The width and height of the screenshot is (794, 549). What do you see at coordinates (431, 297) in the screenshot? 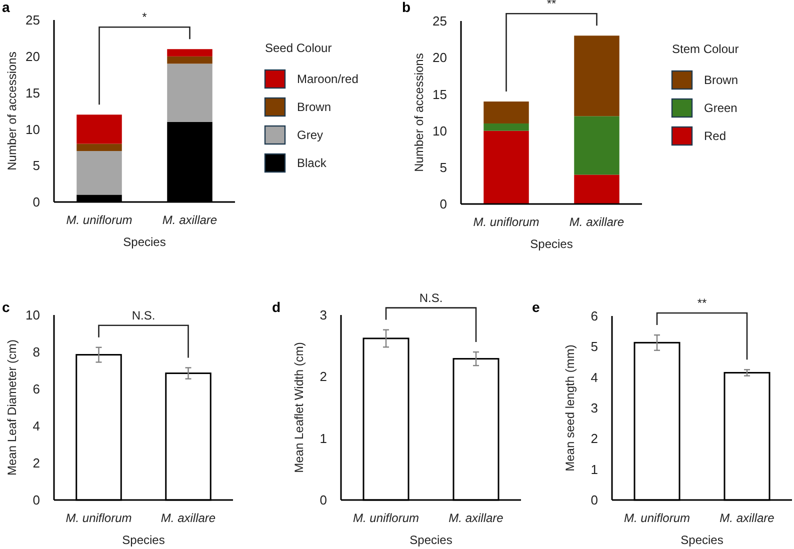
I see `text: N.S.` at bounding box center [431, 297].